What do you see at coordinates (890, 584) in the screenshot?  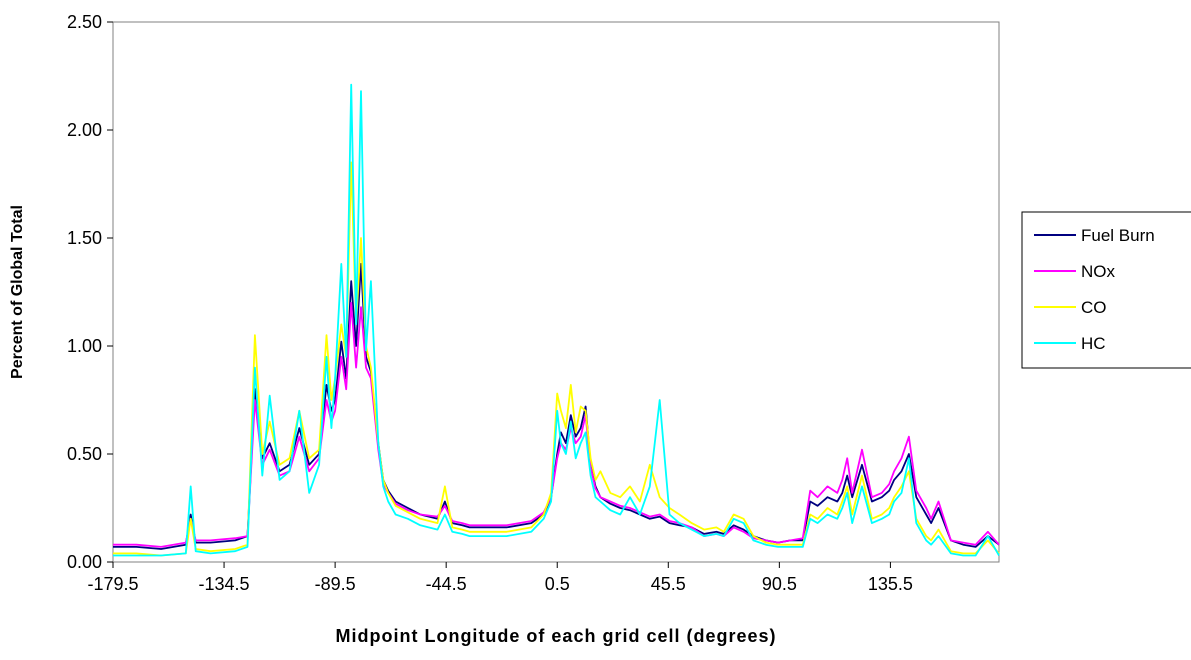 I see `x-tick-label: 135.5` at bounding box center [890, 584].